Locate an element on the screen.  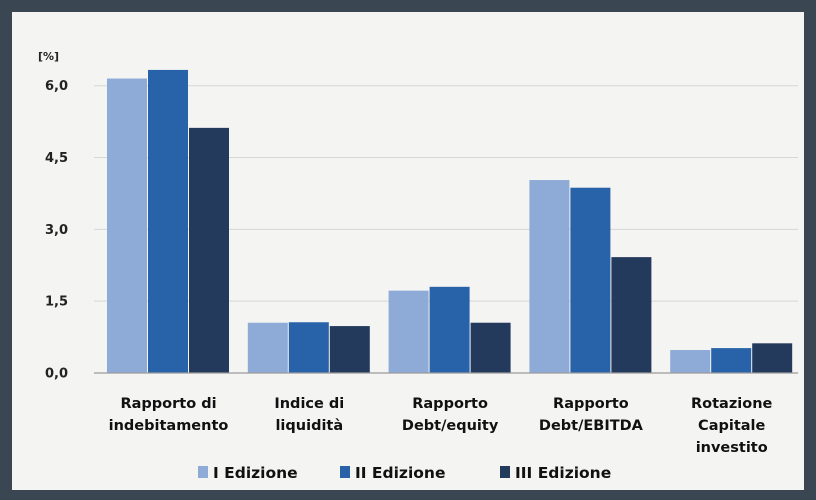
x-category-label: Rapporto Debt/equity is located at coordinates (450, 415).